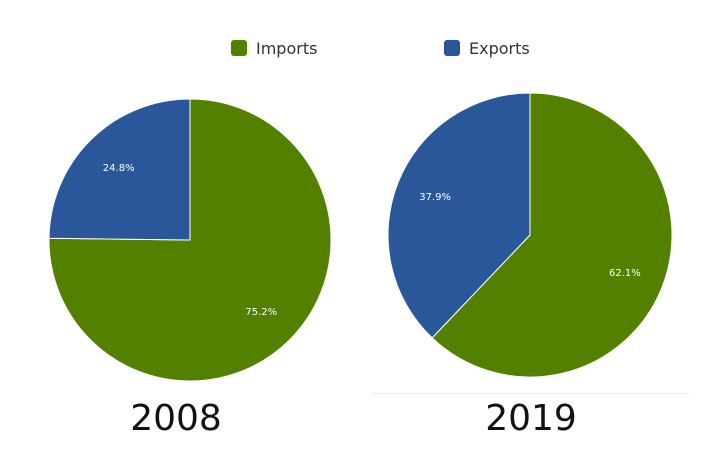 Image resolution: width=726 pixels, height=471 pixels. I want to click on legend-item-exports: Exports, so click(487, 48).